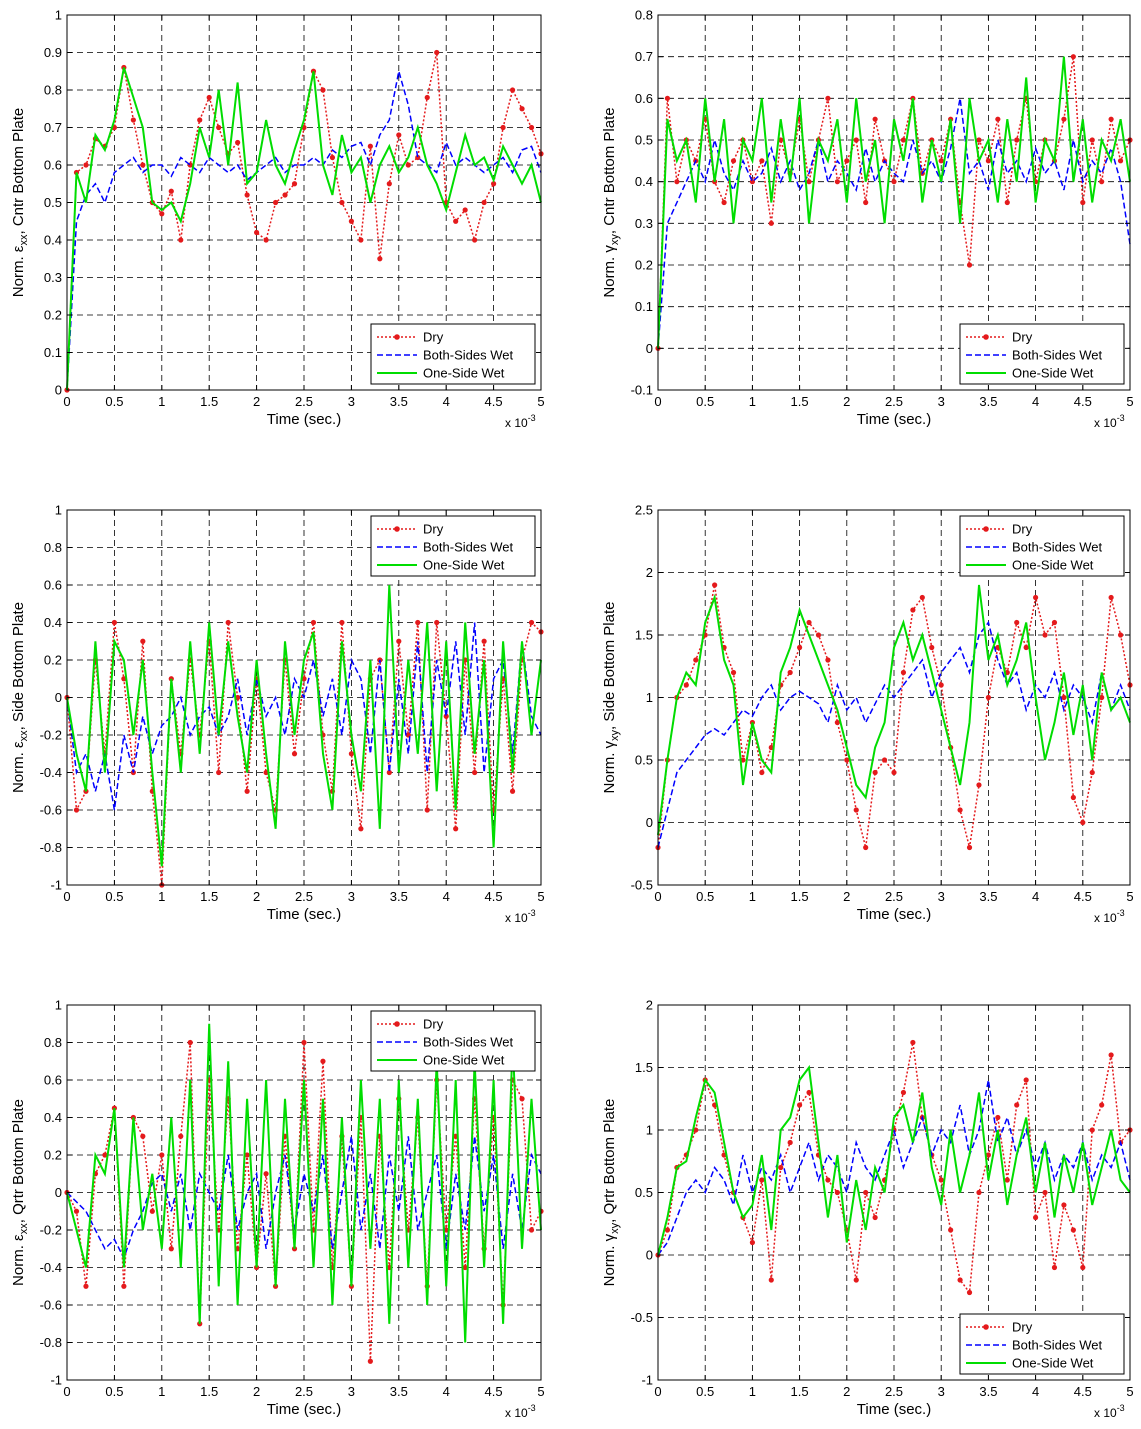 This screenshot has height=1429, width=1141. What do you see at coordinates (644, 1067) in the screenshot?
I see `y-tick-label: 1.5` at bounding box center [644, 1067].